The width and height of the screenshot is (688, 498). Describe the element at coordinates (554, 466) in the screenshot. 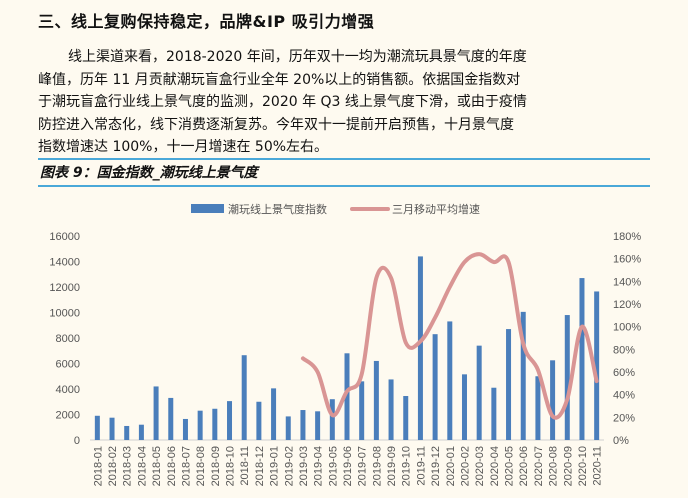

I see `x-axis-tick: 2020-08` at that location.